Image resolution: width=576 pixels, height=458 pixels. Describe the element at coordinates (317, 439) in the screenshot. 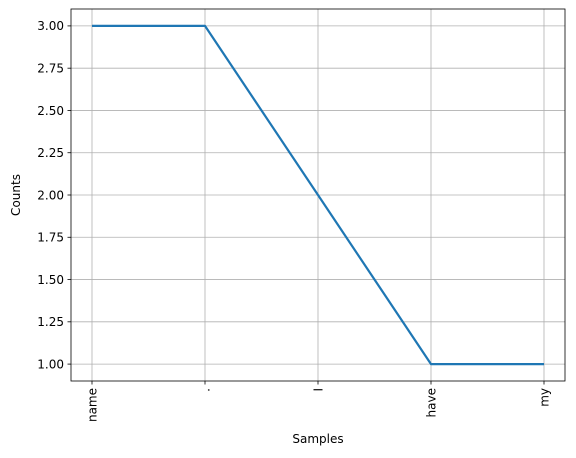

I see `x-axis-label: Samples` at that location.